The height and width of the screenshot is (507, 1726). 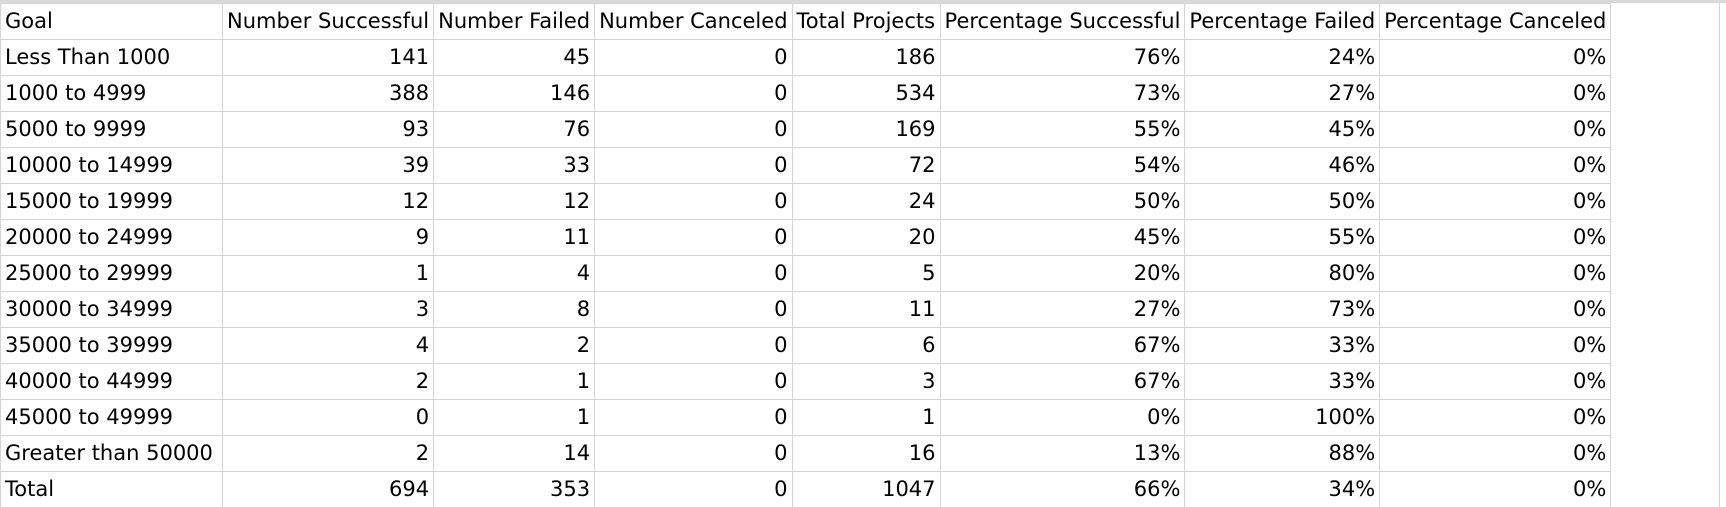 I want to click on header-goal: Goal, so click(x=111, y=21).